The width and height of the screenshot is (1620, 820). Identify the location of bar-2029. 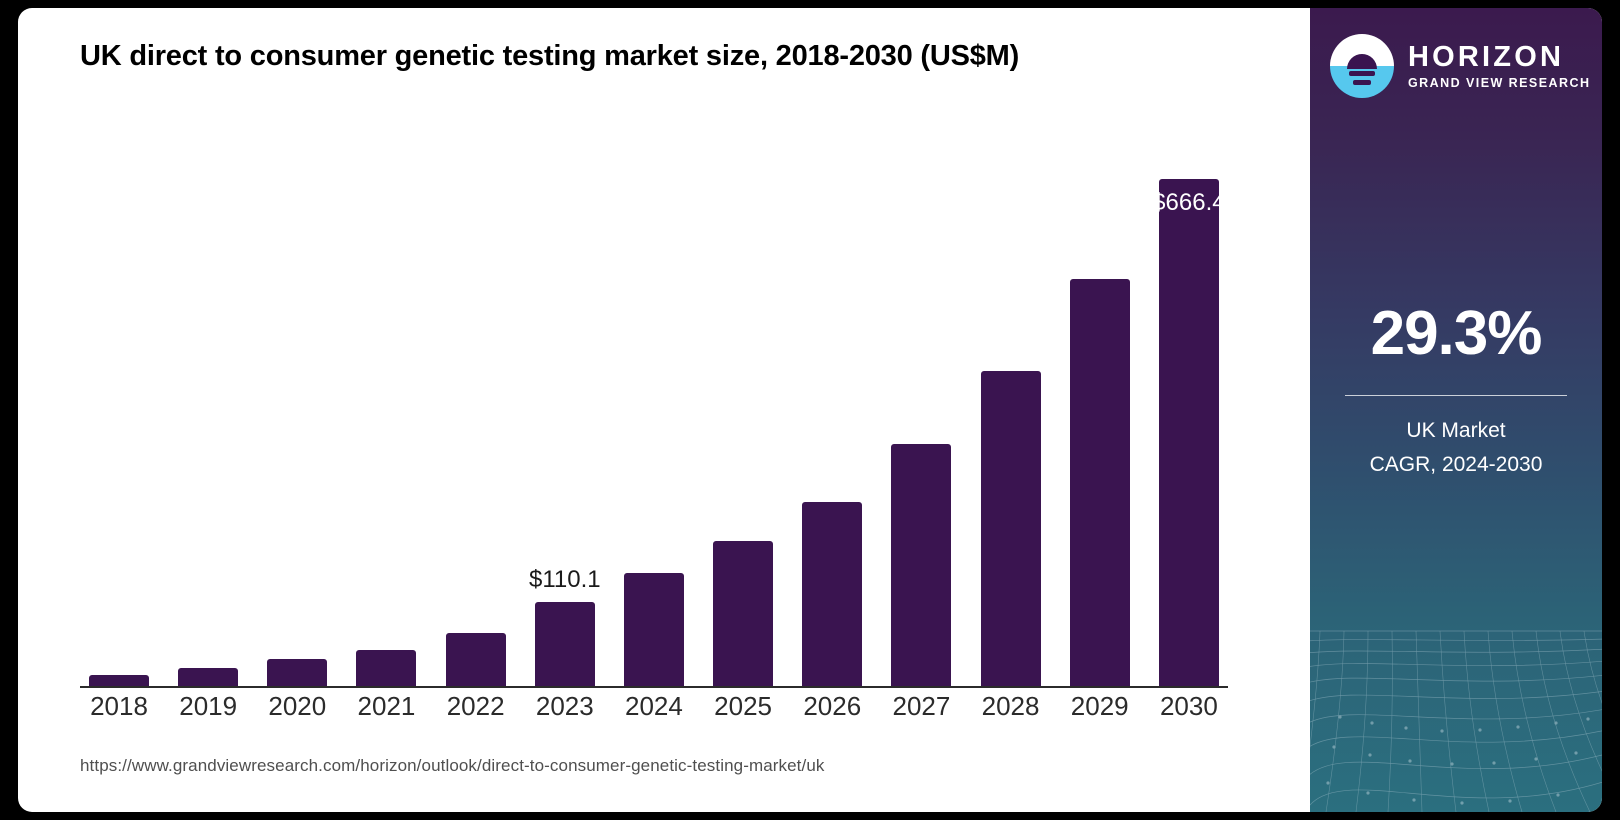
(1099, 482).